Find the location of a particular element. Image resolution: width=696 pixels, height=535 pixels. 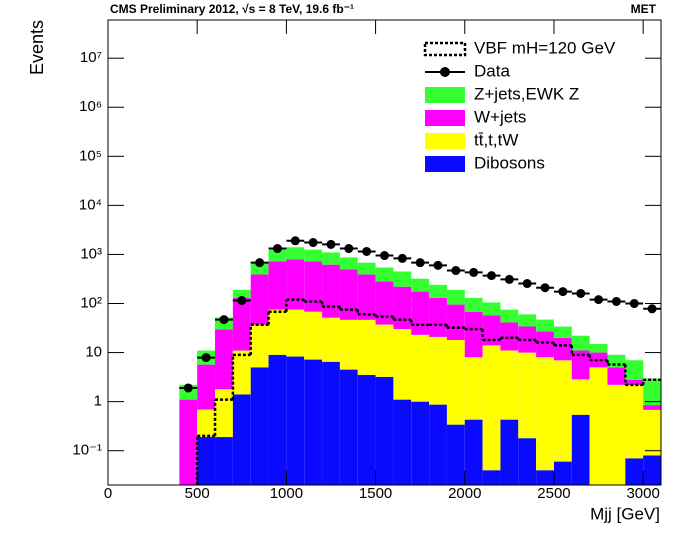

legend-label: Dibosons is located at coordinates (509, 162).